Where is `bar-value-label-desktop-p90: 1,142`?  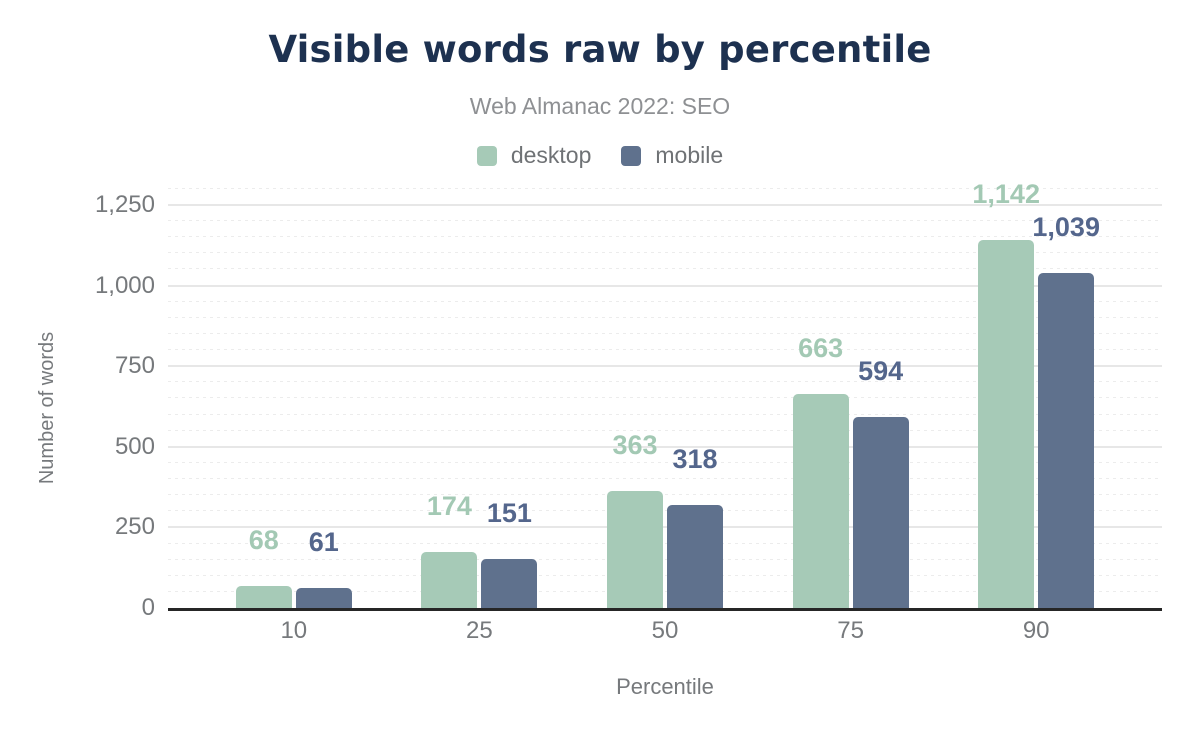
bar-value-label-desktop-p90: 1,142 is located at coordinates (1006, 193).